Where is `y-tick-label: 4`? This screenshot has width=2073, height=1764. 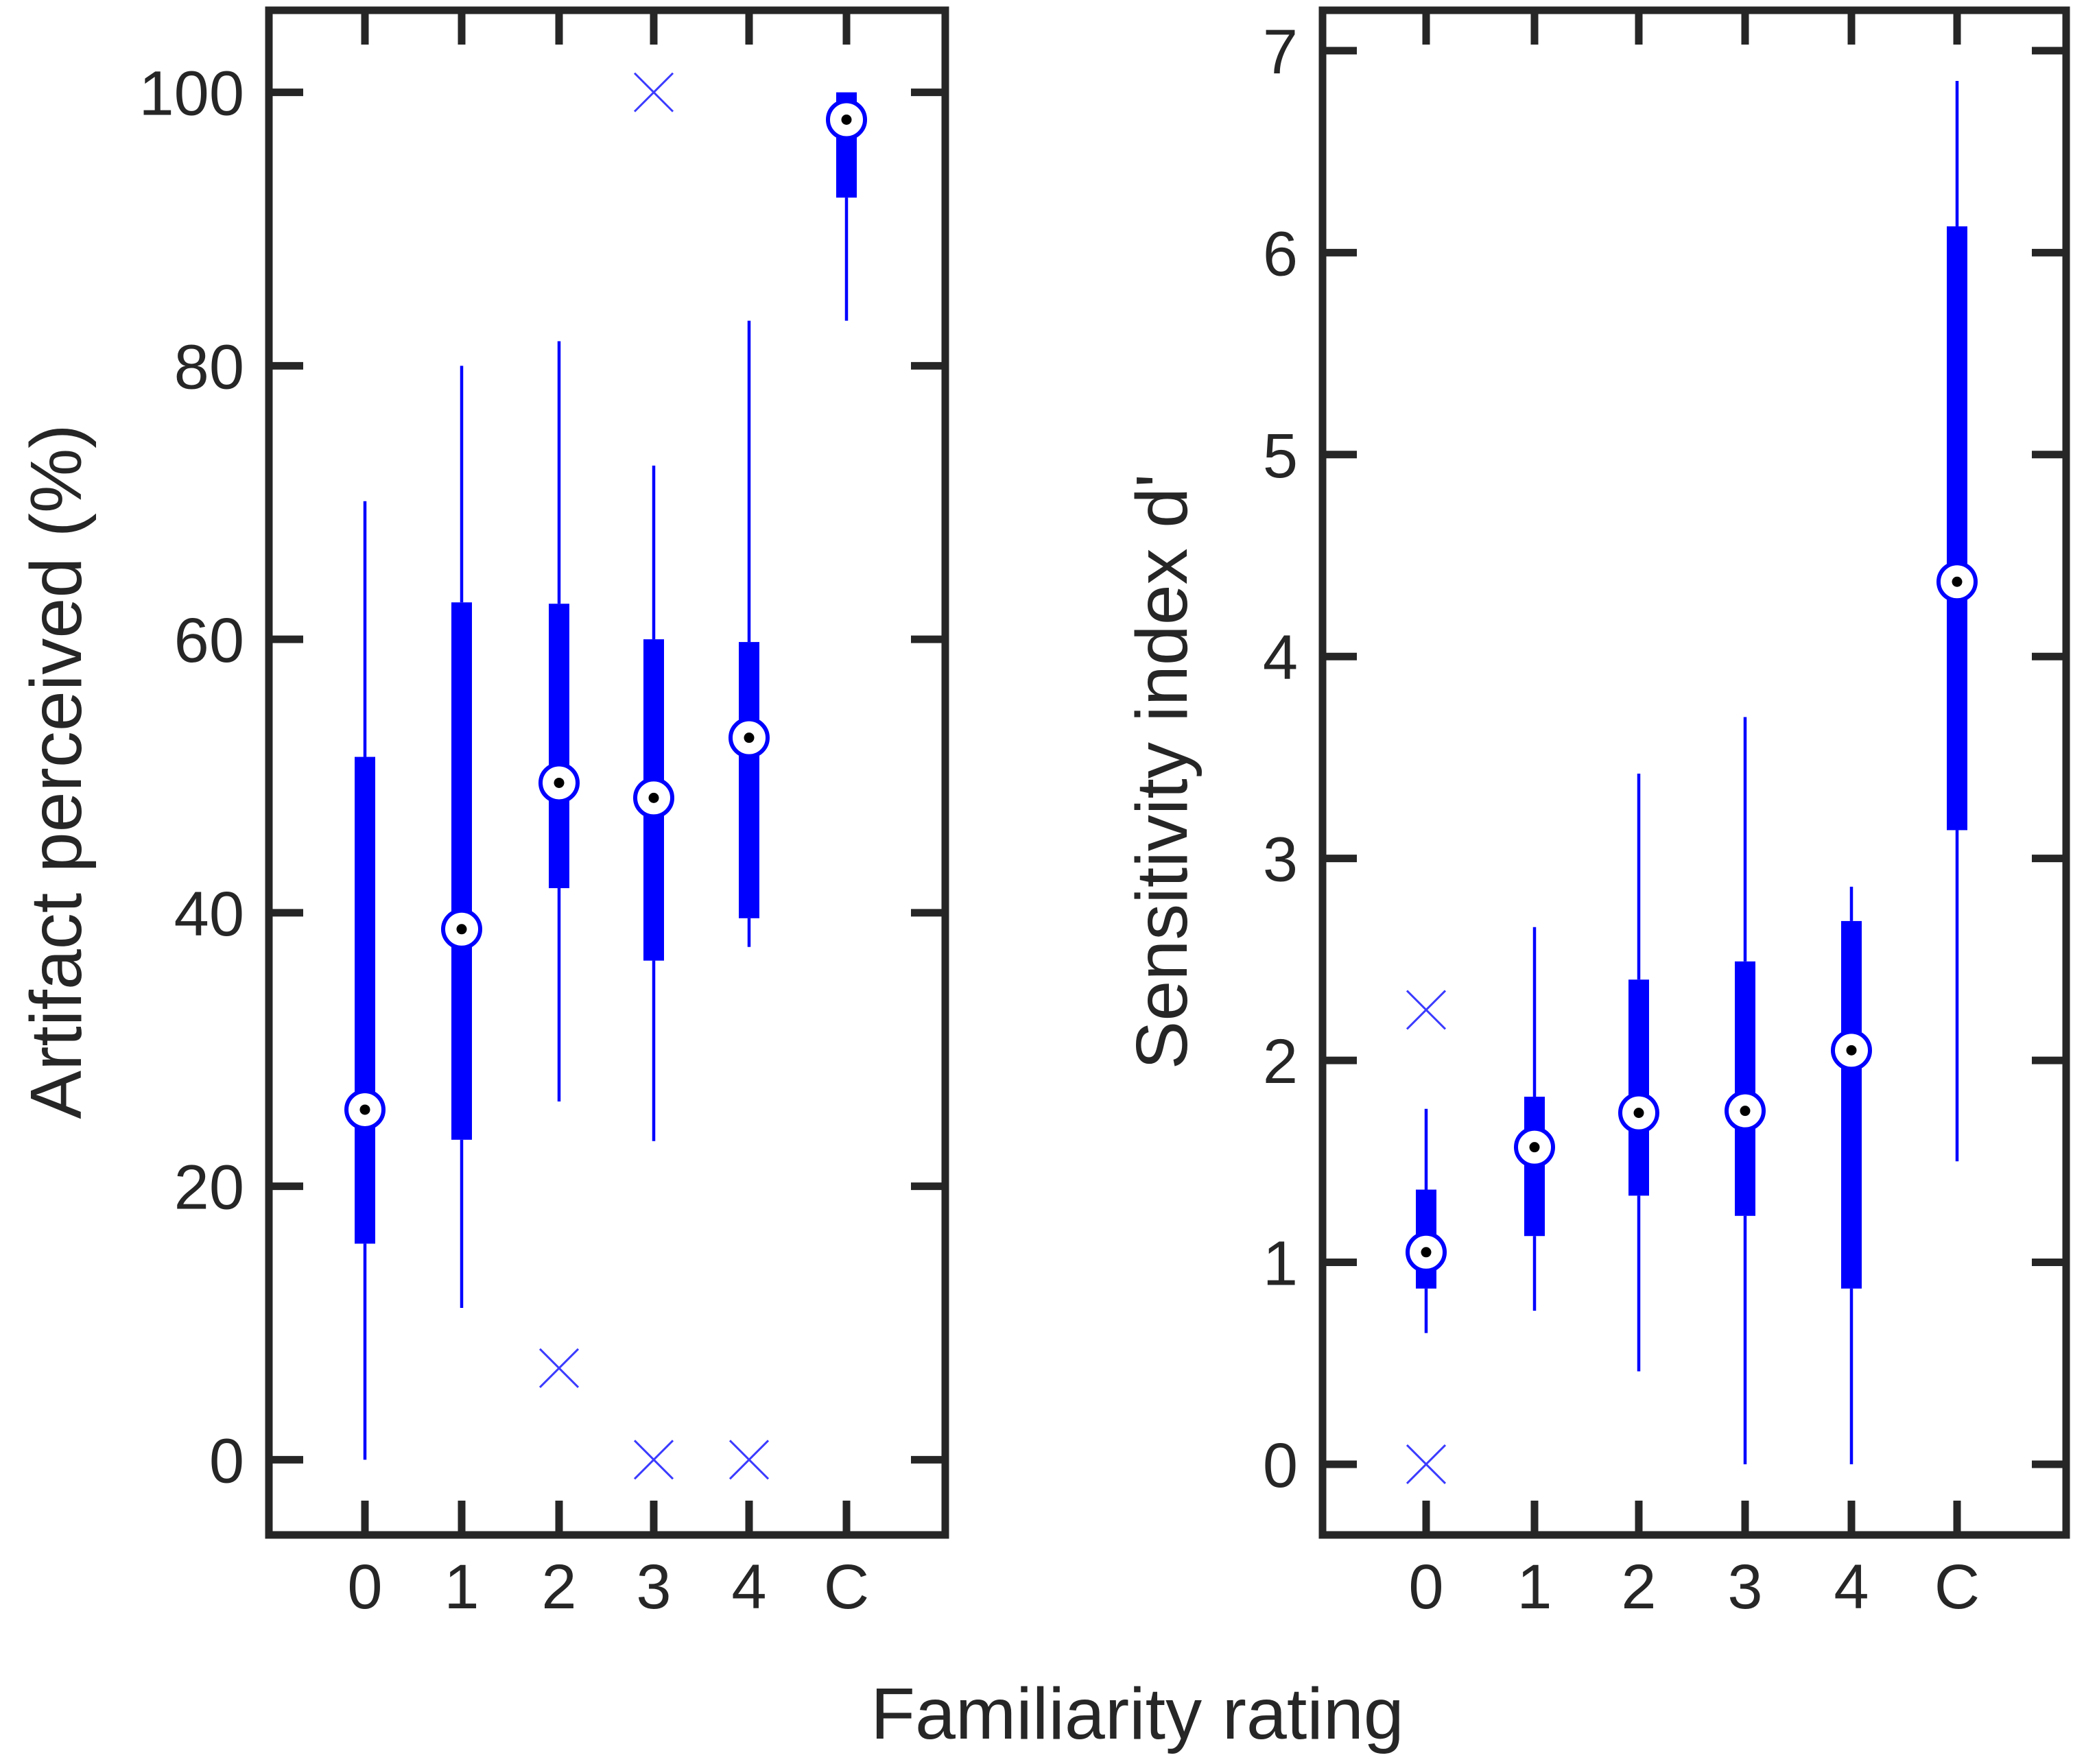
y-tick-label: 4 is located at coordinates (1280, 658).